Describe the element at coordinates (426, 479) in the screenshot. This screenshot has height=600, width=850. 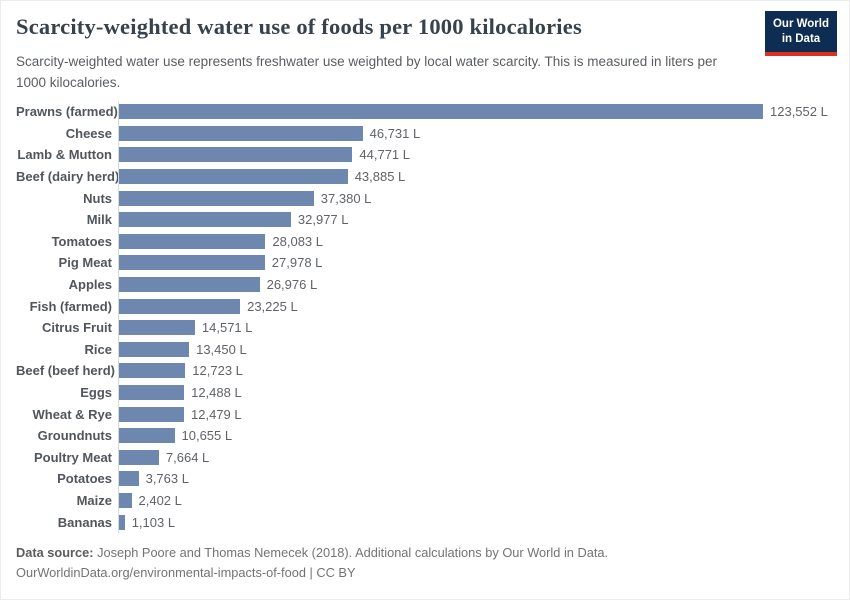
I see `bar-row: Potatoes 3,763 L` at that location.